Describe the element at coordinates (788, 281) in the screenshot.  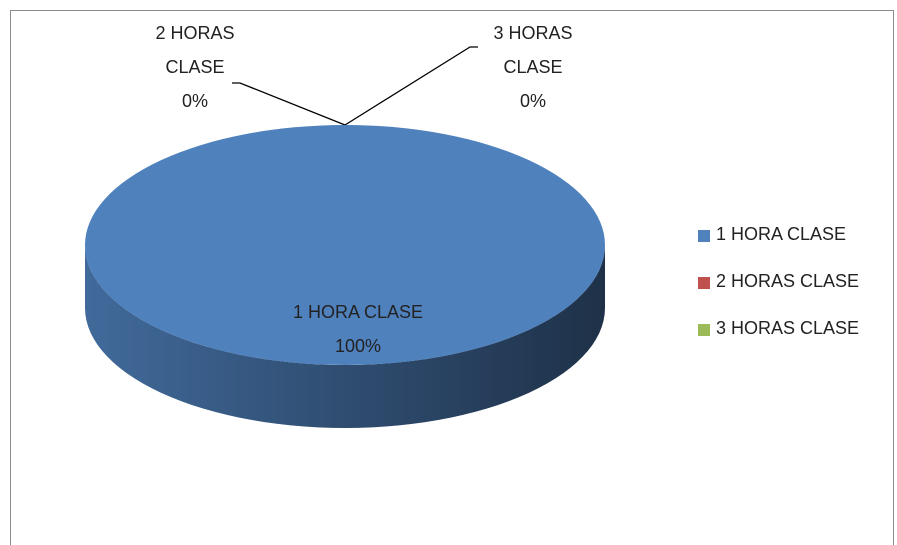
I see `legend-label: 2 HORAS CLASE` at that location.